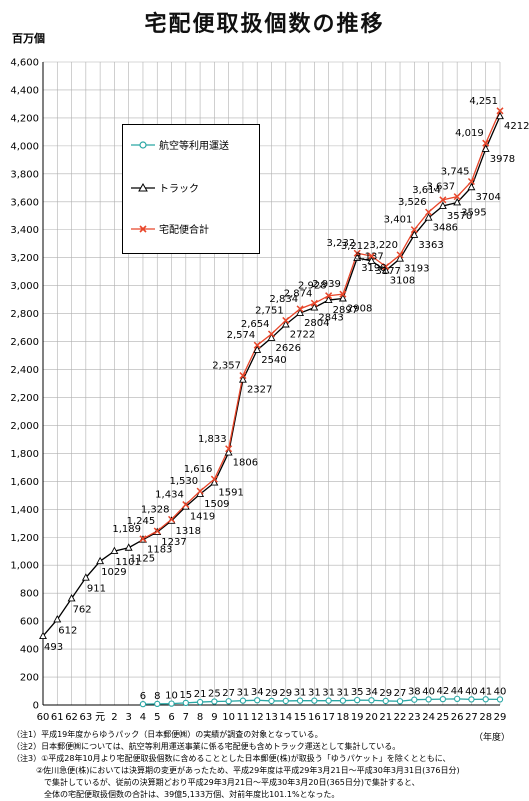 The image size is (529, 801). Describe the element at coordinates (255, 324) in the screenshot. I see `data-label-total: 2,654` at that location.